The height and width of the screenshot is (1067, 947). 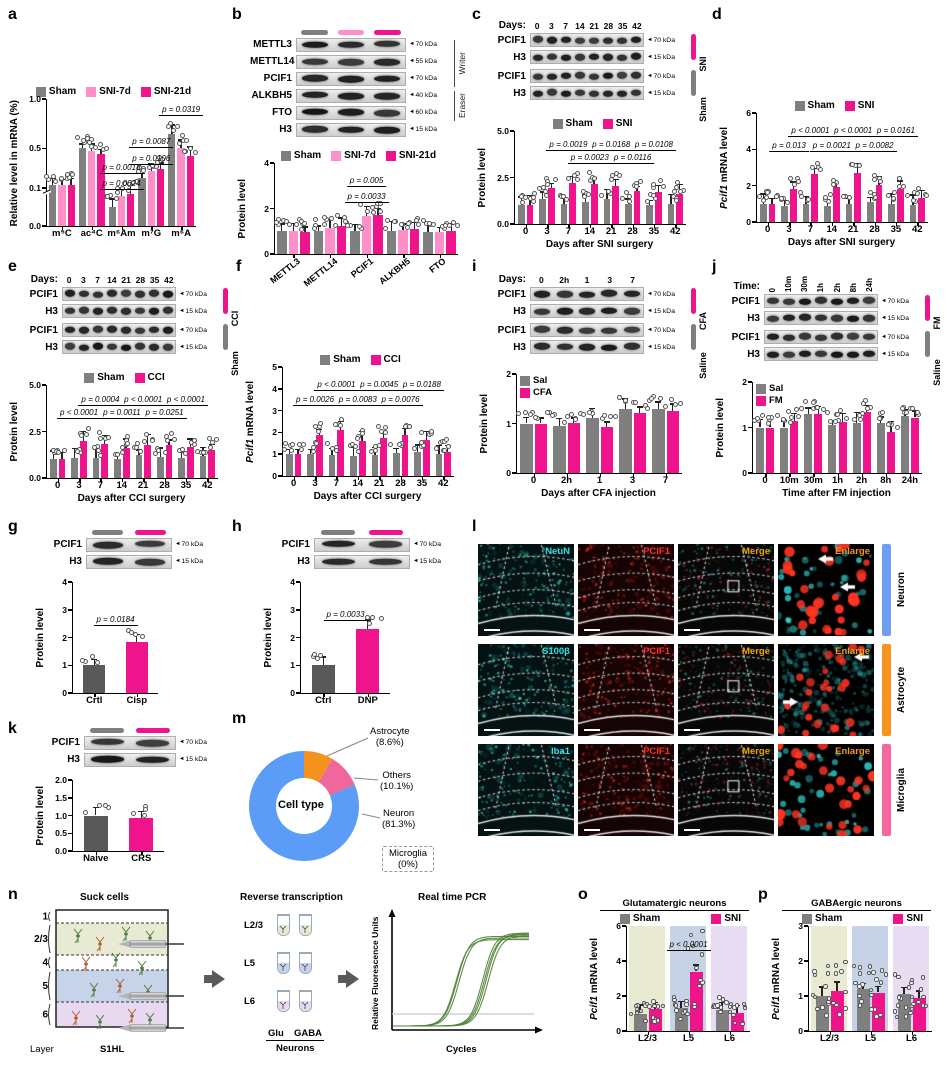 What do you see at coordinates (347, 359) in the screenshot?
I see `legend-label: Sham` at bounding box center [347, 359].